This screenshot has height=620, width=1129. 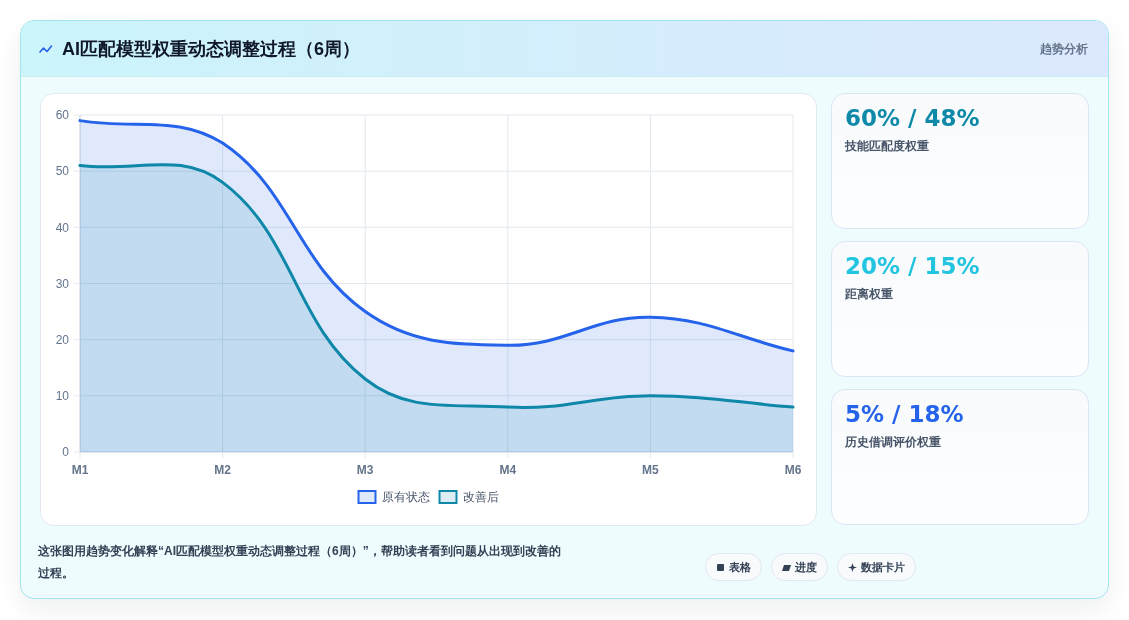 I want to click on text: 这张图用趋势变化解释“AI匹配模型权重动态调整过程（6周）”，帮助读者看到问题从出现到改善的过程。, so click(x=300, y=562).